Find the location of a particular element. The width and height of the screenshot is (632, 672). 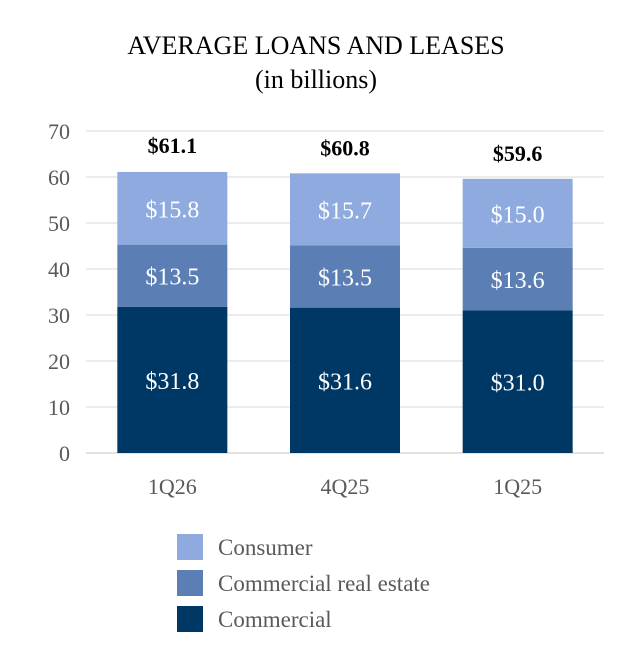

total-label: $60.8 is located at coordinates (345, 147).